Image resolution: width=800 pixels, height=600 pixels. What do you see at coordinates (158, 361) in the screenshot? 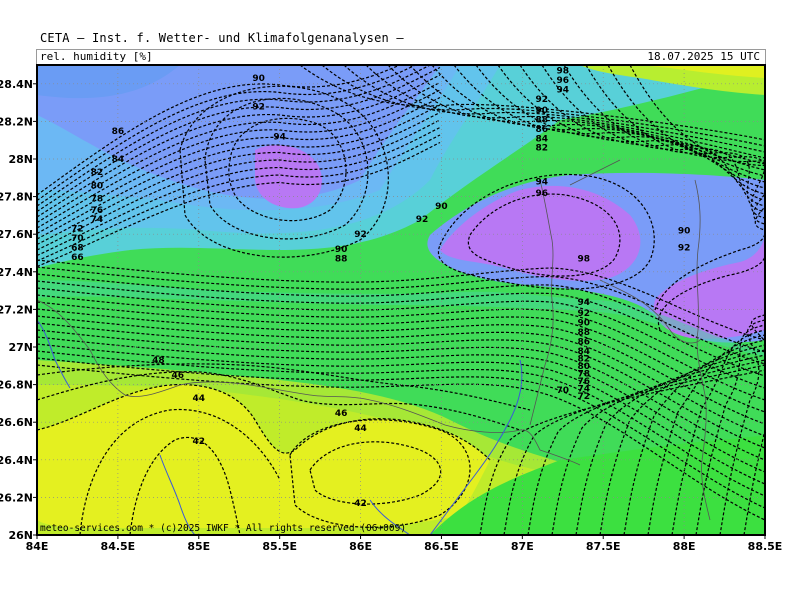
I see `contour-label: 48` at bounding box center [158, 361].